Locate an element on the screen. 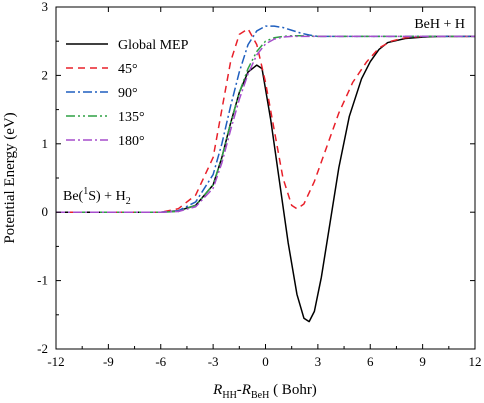  y-tick-label-4: 2 is located at coordinates (45, 74).